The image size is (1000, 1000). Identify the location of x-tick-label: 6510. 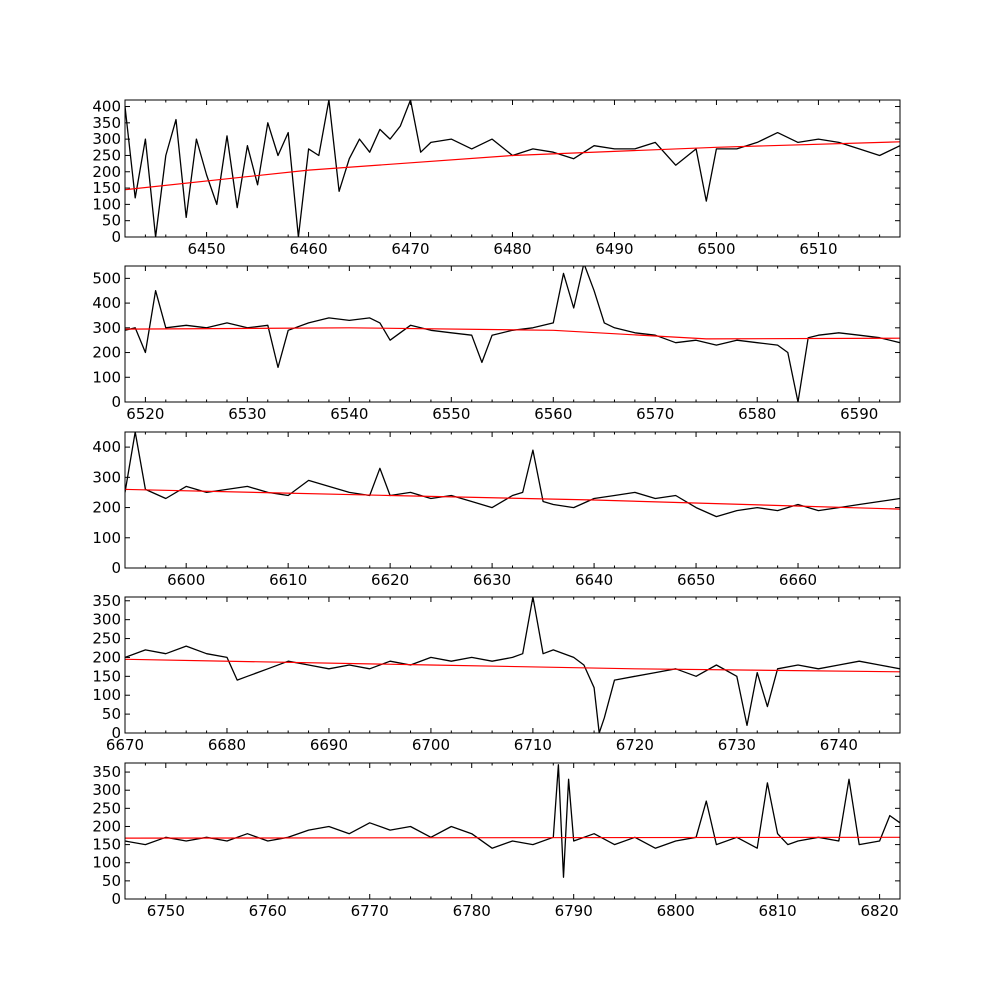
(818, 249).